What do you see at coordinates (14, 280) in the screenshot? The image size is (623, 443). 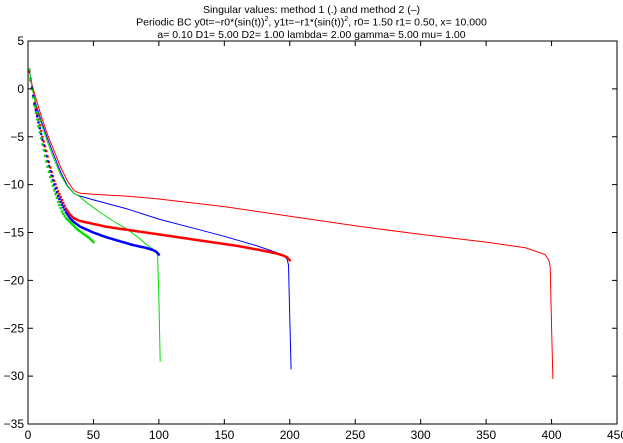 I see `y-tick-label: −20` at bounding box center [14, 280].